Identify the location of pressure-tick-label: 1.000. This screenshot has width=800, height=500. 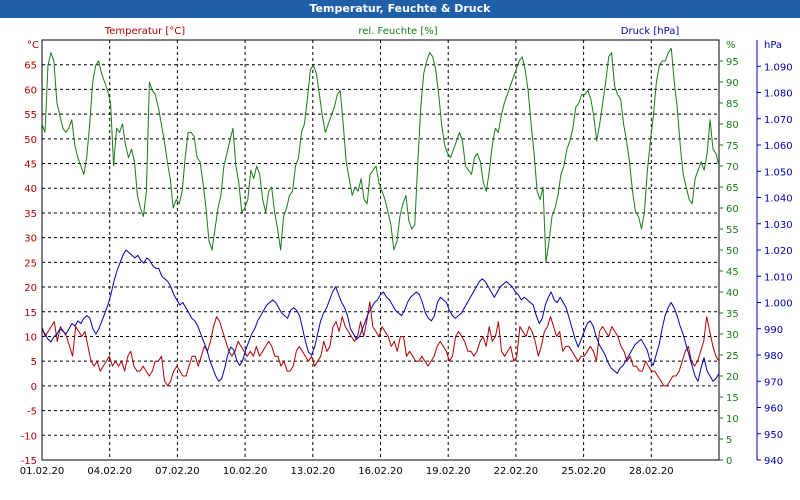
(778, 304).